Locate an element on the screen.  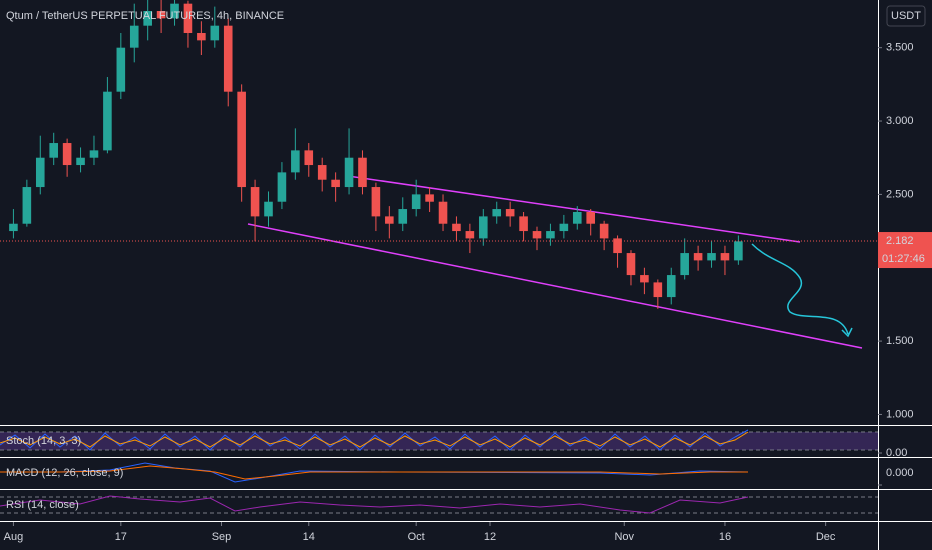
currency-button is located at coordinates (906, 16).